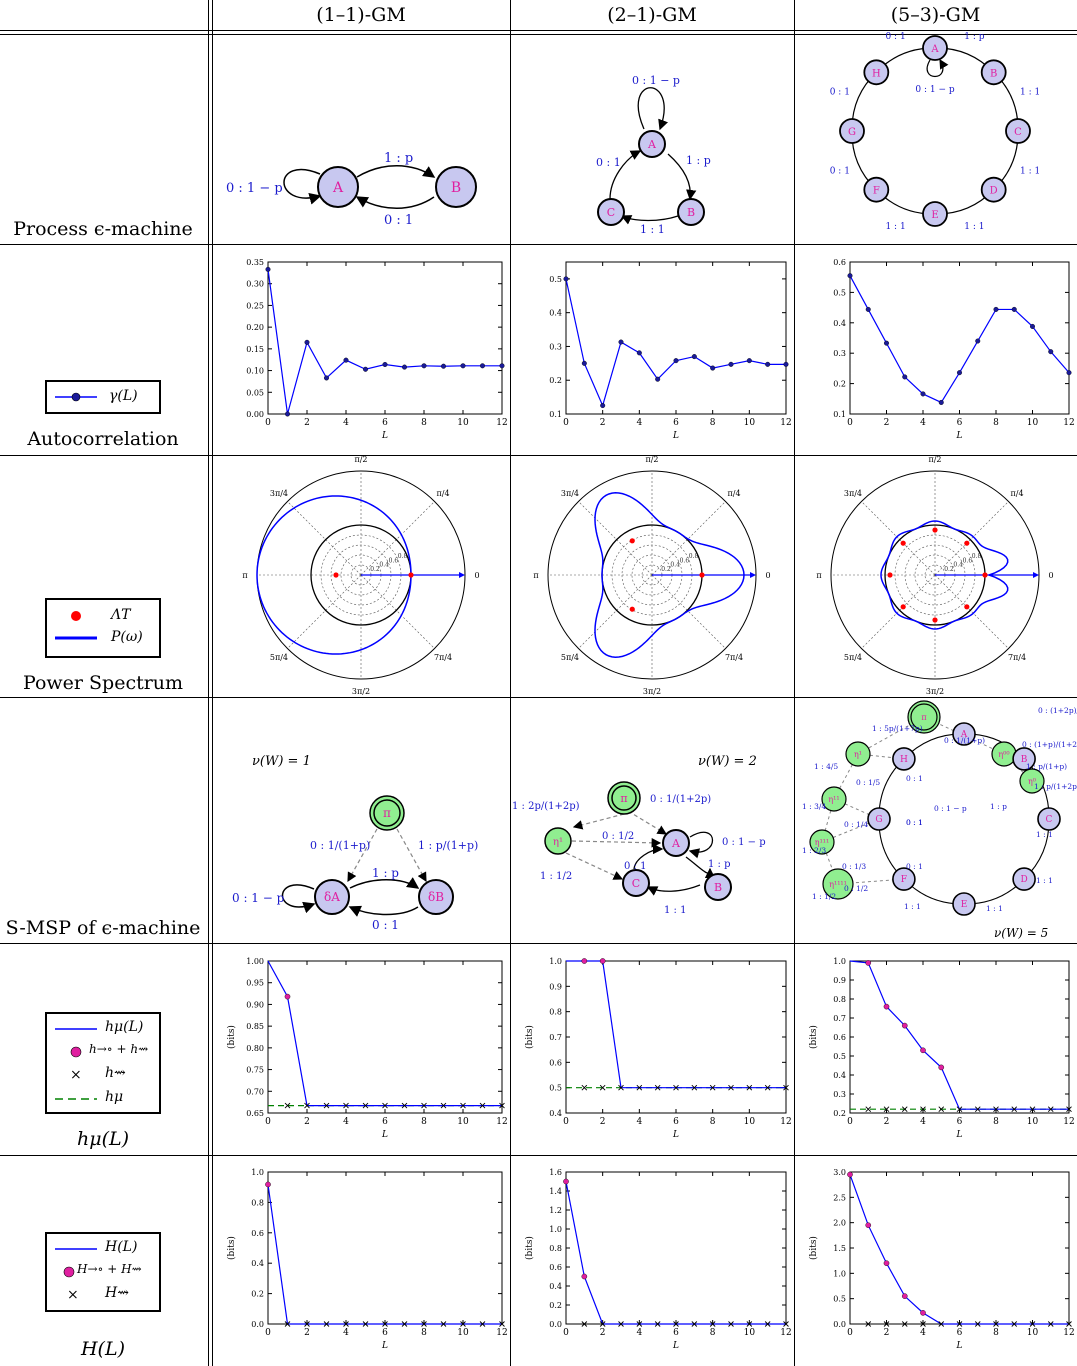  What do you see at coordinates (680, 799) in the screenshot?
I see `edge-label: 0 : 1/(1+2p)` at bounding box center [680, 799].